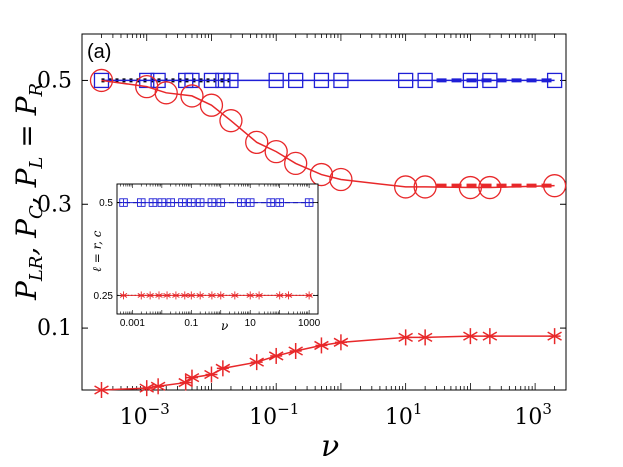  What do you see at coordinates (288, 409) in the screenshot?
I see `x-tick-exponent: −1` at bounding box center [288, 409].